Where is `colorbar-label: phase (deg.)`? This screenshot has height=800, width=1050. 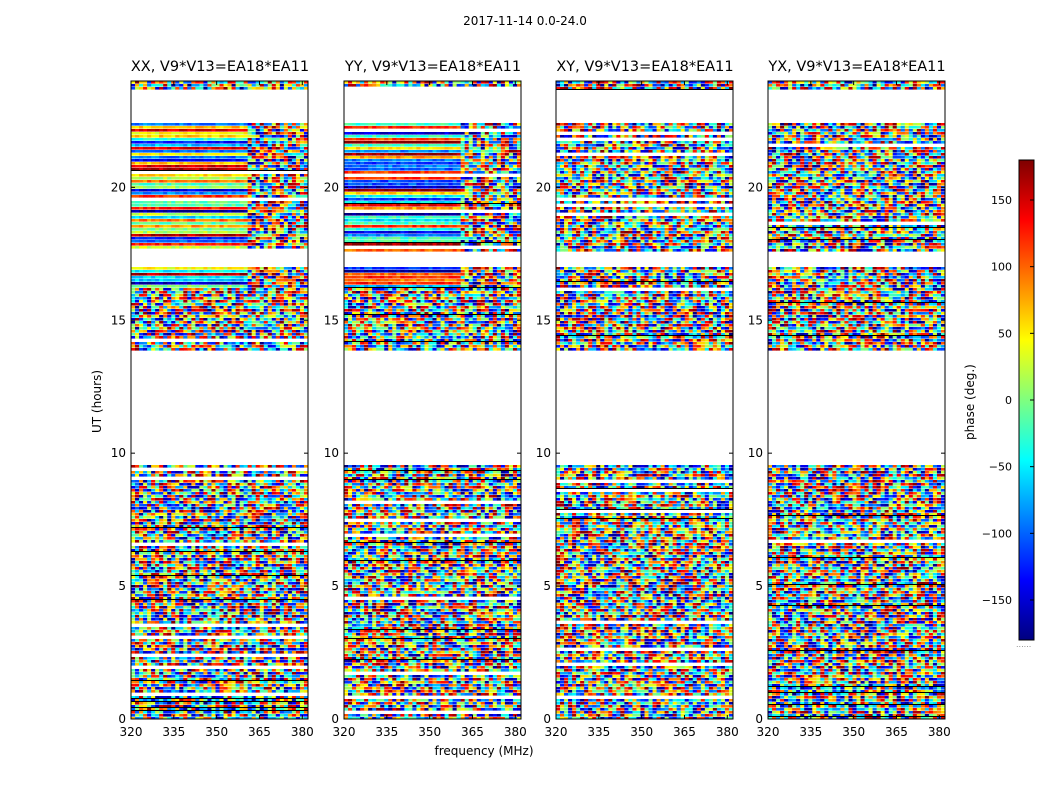 colorbar-label: phase (deg.) is located at coordinates (970, 402).